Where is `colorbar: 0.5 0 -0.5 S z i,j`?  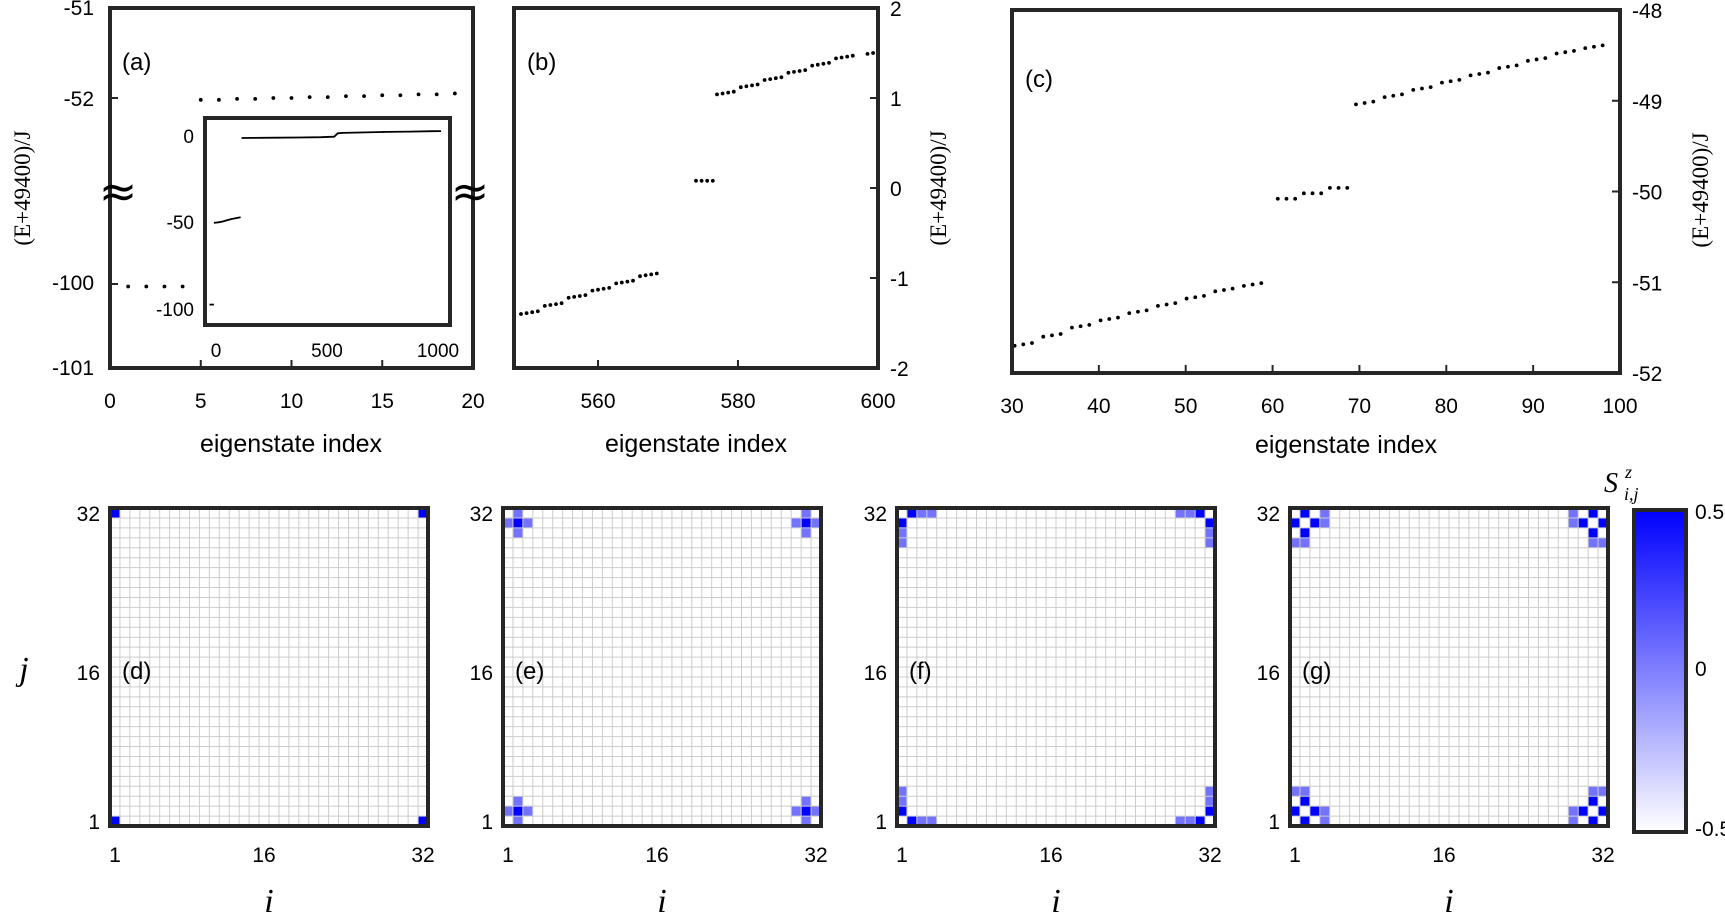 colorbar: 0.5 0 -0.5 S z i,j is located at coordinates (1664, 651).